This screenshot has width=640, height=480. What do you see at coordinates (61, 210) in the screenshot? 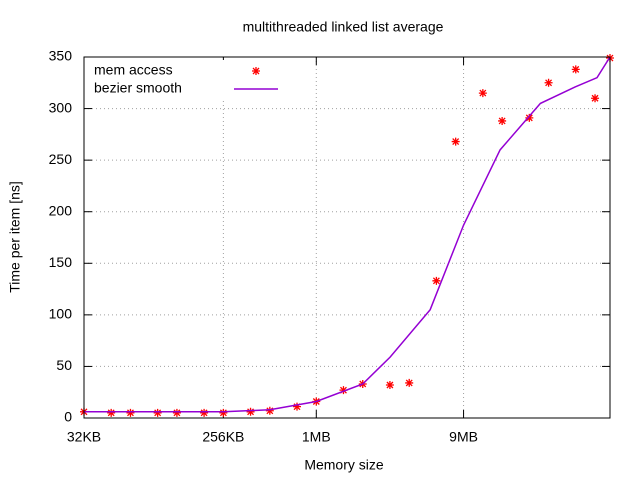
I see `y-tick-label: 200` at bounding box center [61, 210].